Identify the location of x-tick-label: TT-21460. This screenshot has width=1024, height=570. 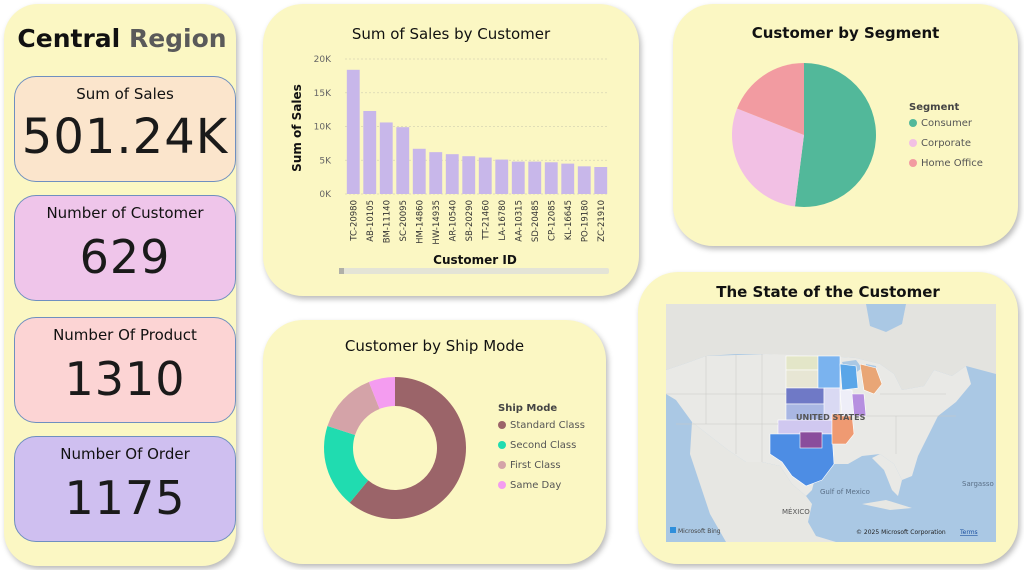
(486, 220).